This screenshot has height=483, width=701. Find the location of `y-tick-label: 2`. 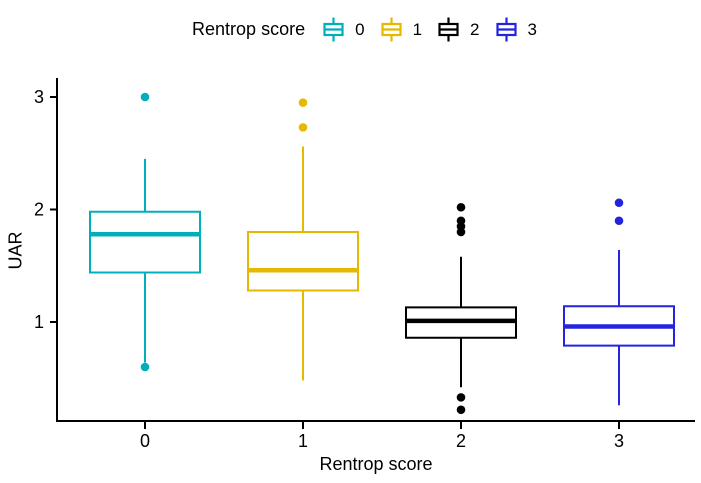

y-tick-label: 2 is located at coordinates (39, 210).